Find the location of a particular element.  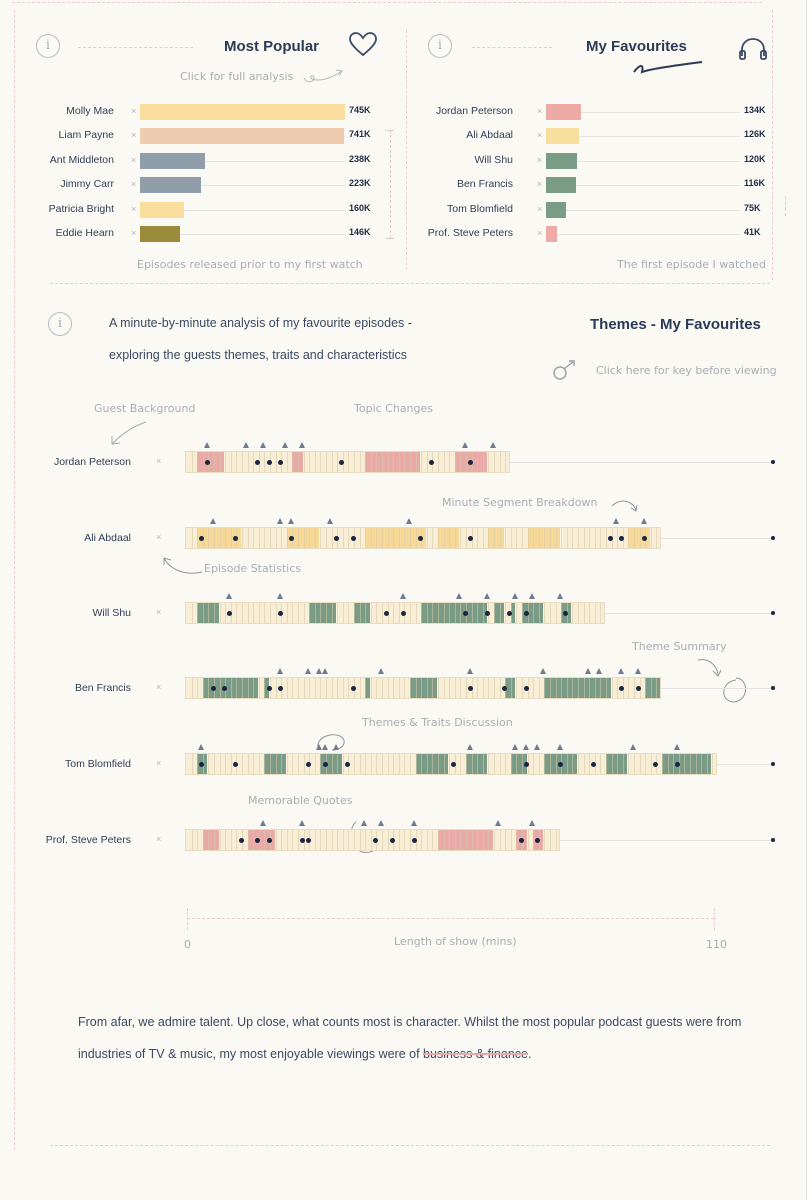

themes-info-icon: i is located at coordinates (60, 324).